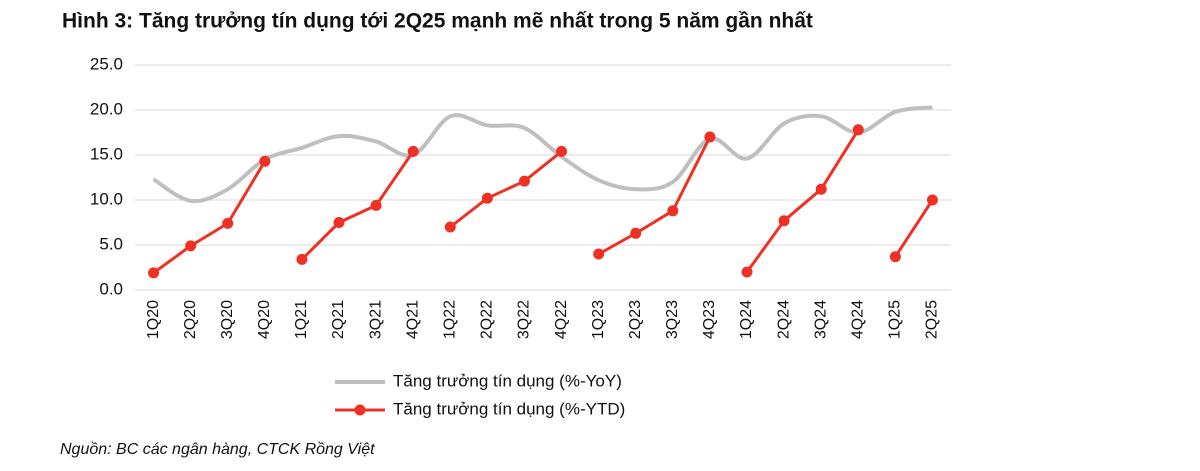  I want to click on y-tick-label: 15.0, so click(106, 153).